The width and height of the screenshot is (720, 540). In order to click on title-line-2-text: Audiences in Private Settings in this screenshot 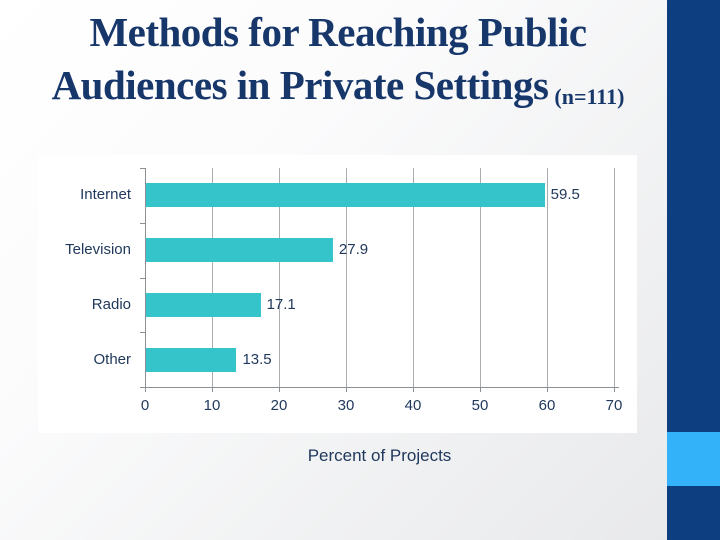, I will do `click(300, 85)`.